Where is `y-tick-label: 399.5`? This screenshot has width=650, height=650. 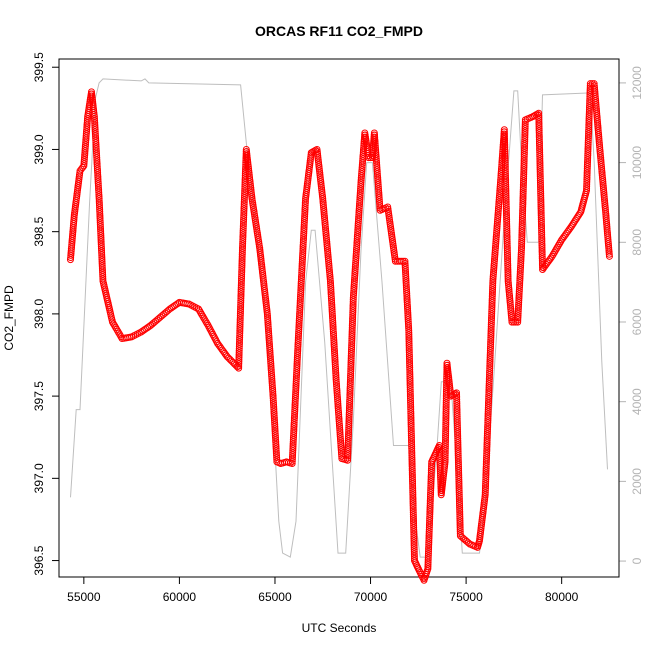 y-tick-label: 399.5 is located at coordinates (39, 67).